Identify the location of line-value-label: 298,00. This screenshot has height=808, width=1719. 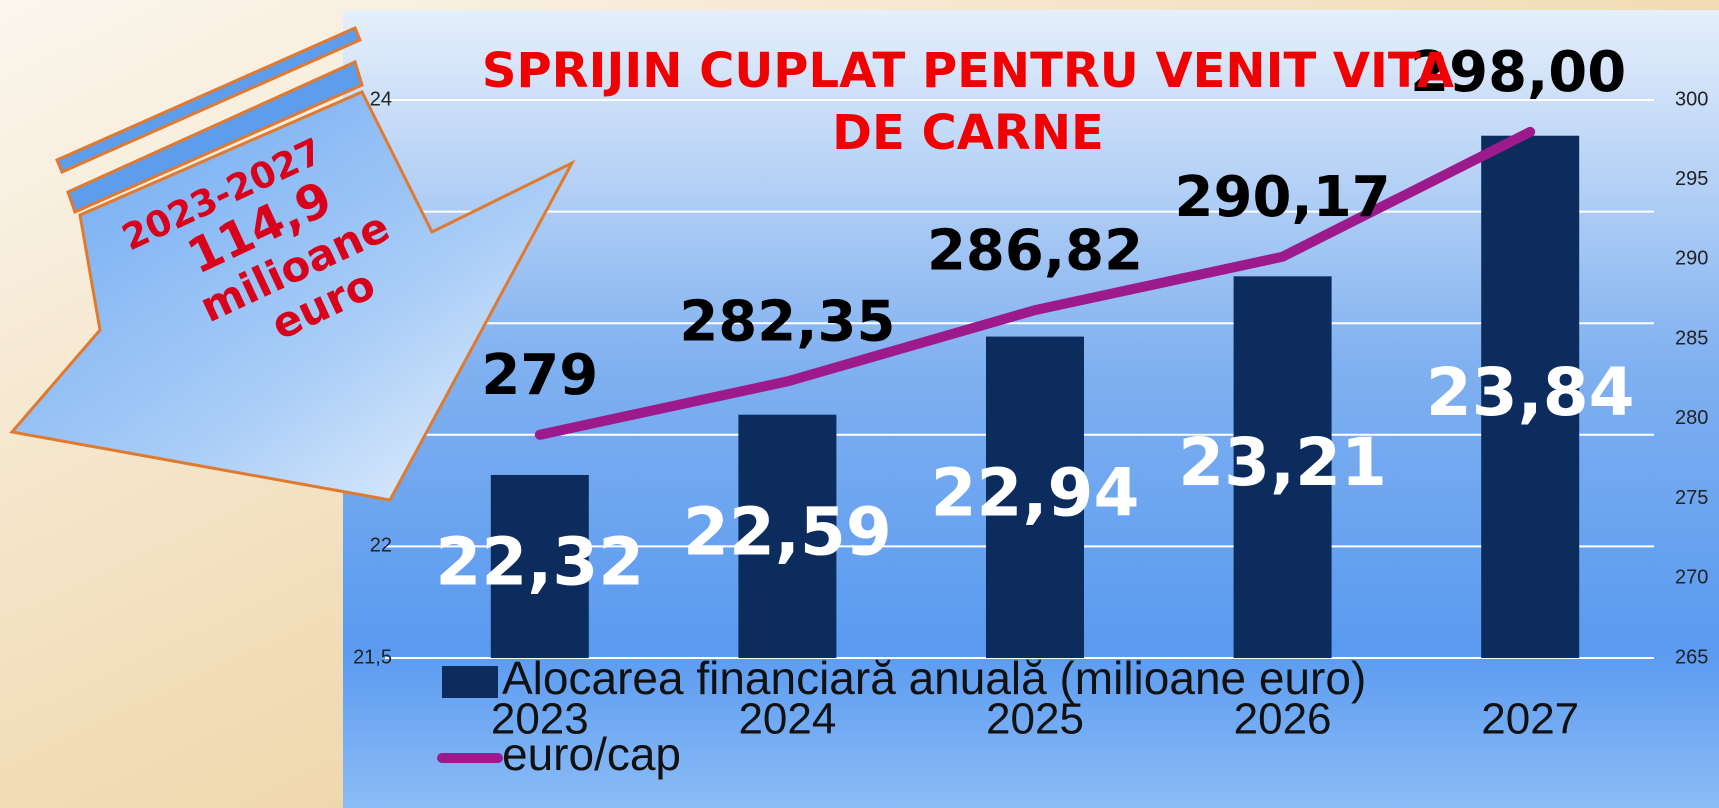
(1518, 72).